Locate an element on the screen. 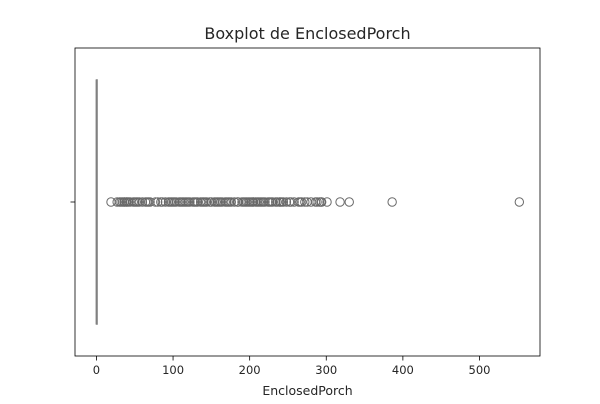 This screenshot has width=600, height=404. x-axis-label: EnclosedPorch is located at coordinates (307, 390).